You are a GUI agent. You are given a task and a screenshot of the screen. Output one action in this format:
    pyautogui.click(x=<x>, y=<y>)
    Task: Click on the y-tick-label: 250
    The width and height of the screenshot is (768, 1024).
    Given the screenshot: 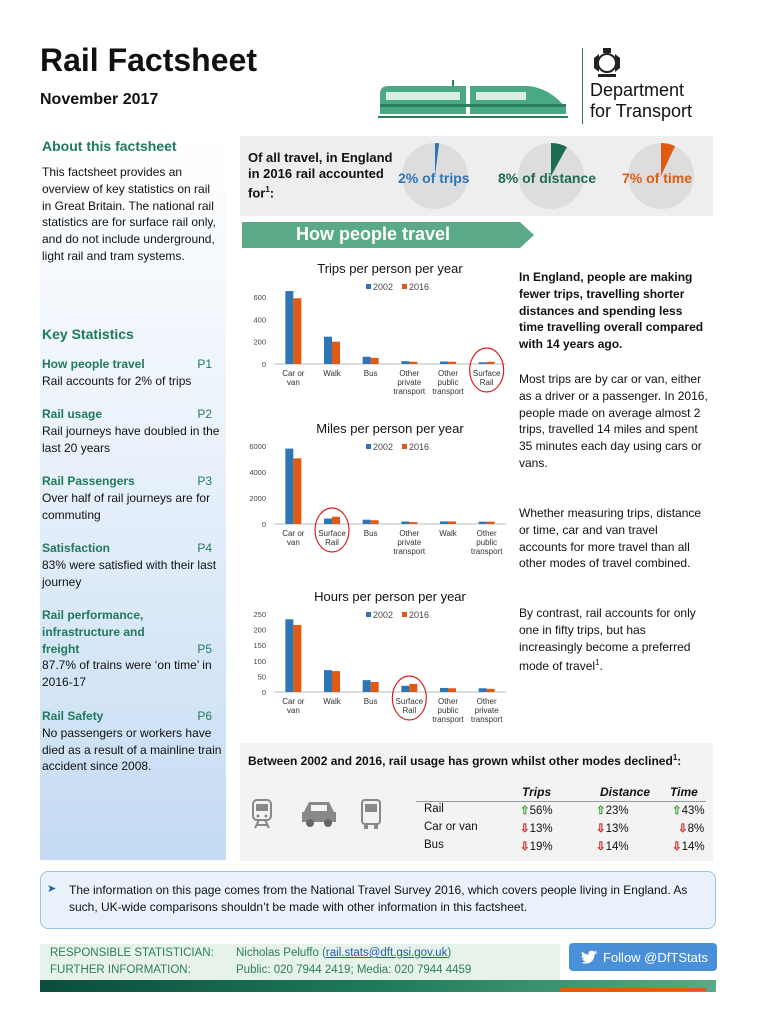 What is the action you would take?
    pyautogui.click(x=259, y=614)
    